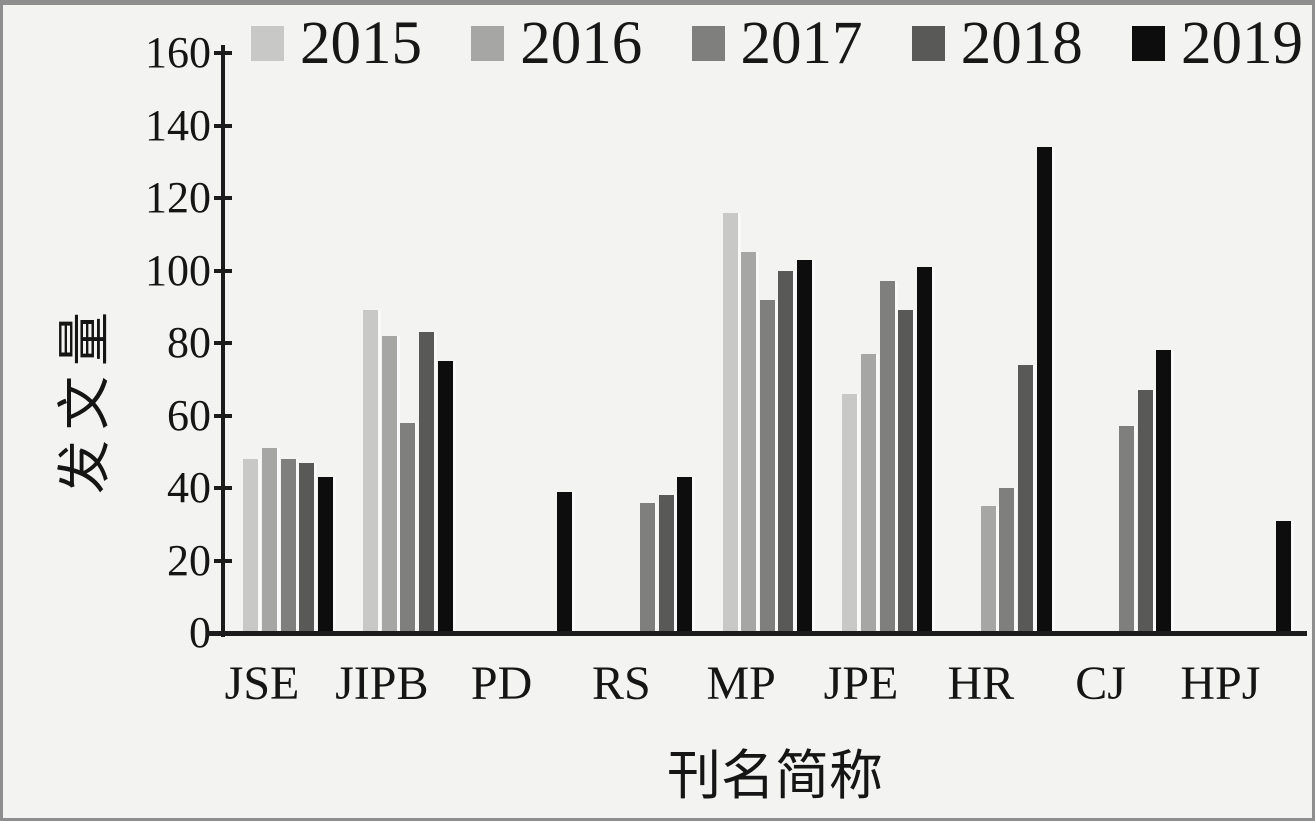 The image size is (1315, 821). What do you see at coordinates (928, 43) in the screenshot?
I see `legend-swatch-2018` at bounding box center [928, 43].